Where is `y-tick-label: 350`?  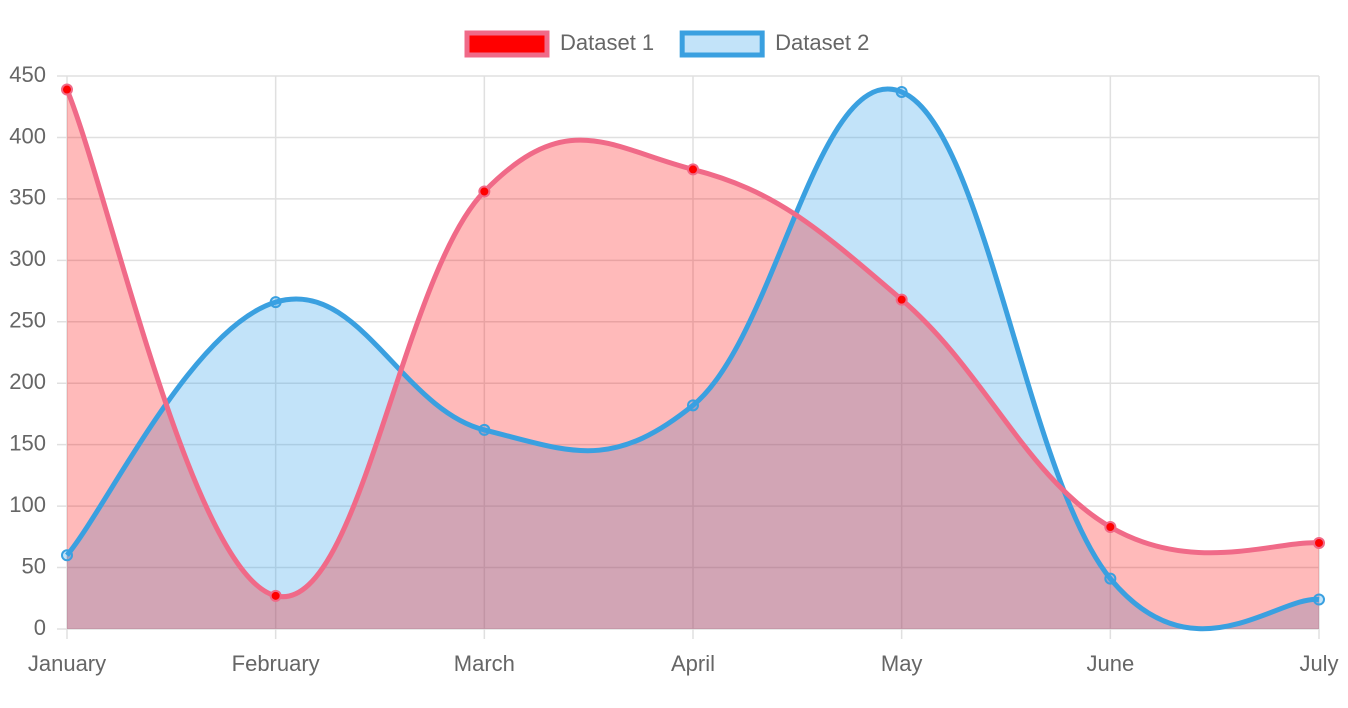 y-tick-label: 350 is located at coordinates (27, 197).